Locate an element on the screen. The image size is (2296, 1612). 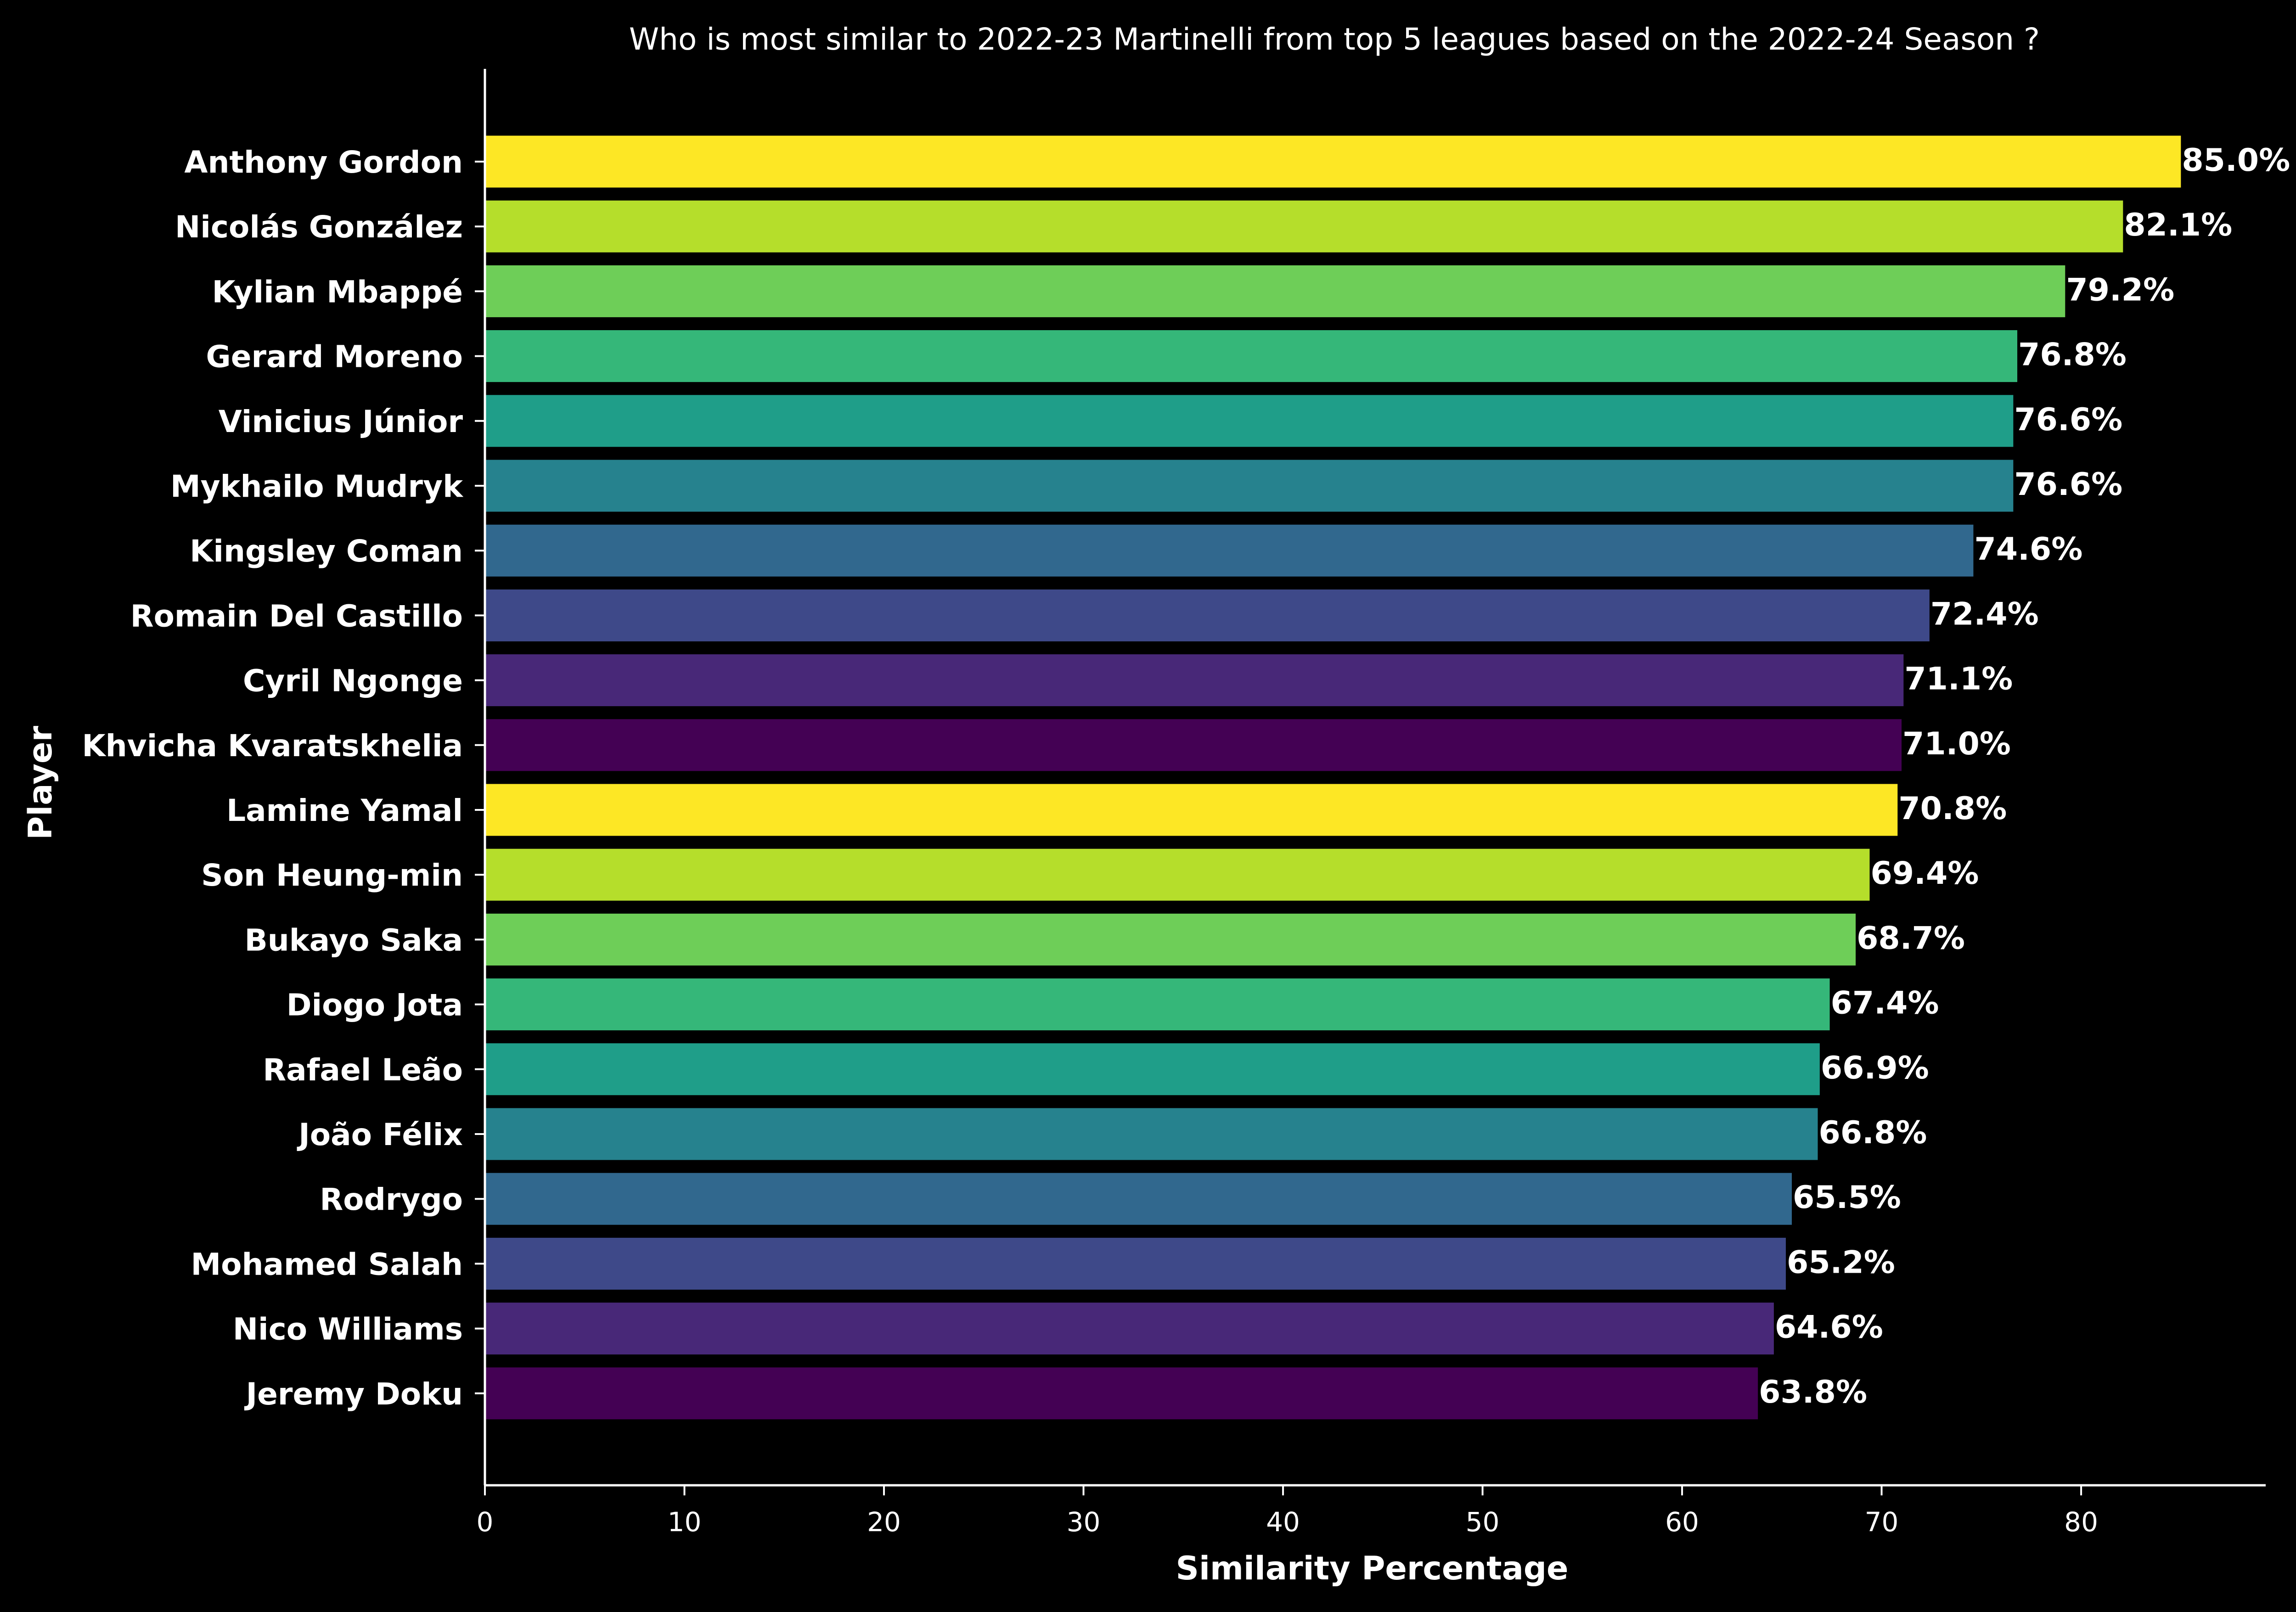
bar-cyril-ngonge is located at coordinates (1194, 680).